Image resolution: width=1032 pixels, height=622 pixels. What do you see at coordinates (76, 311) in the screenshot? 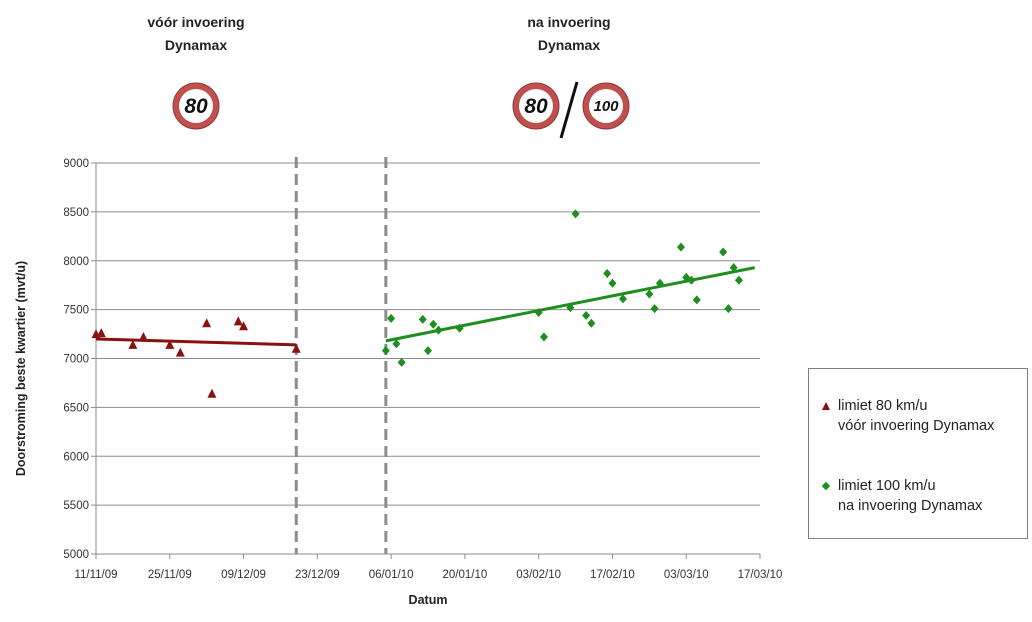
I see `y-tick-label: 7500` at bounding box center [76, 311].